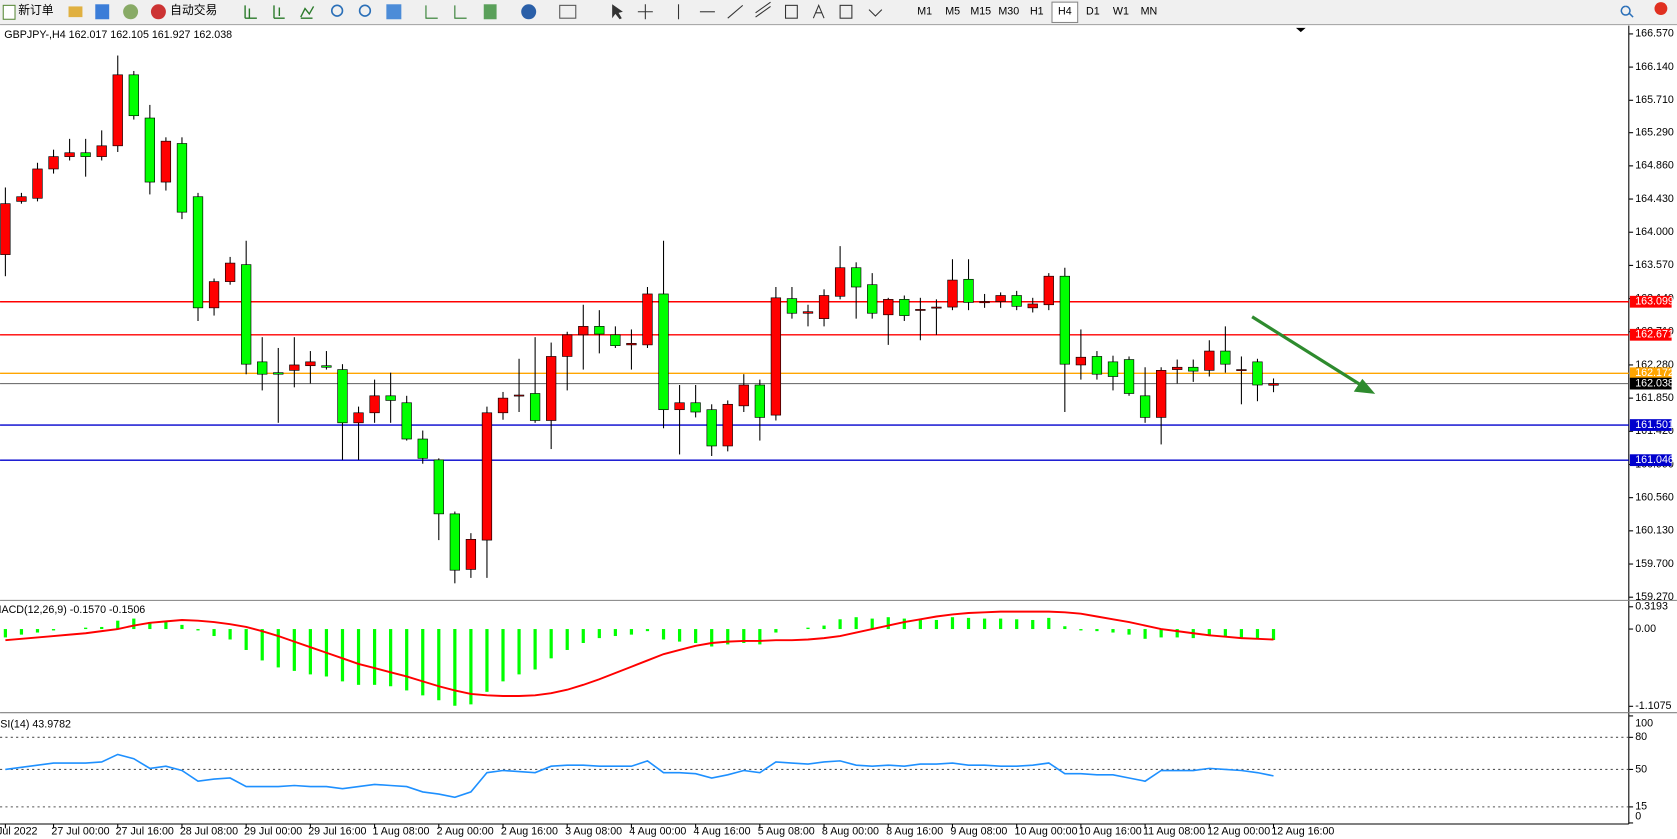  What do you see at coordinates (1627, 11) in the screenshot?
I see `search-icon` at bounding box center [1627, 11].